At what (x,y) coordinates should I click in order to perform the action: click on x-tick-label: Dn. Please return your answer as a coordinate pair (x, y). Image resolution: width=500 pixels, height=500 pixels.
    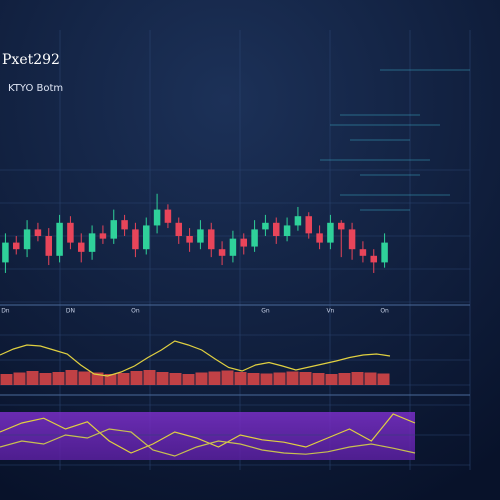
    Looking at the image, I should click on (5, 311).